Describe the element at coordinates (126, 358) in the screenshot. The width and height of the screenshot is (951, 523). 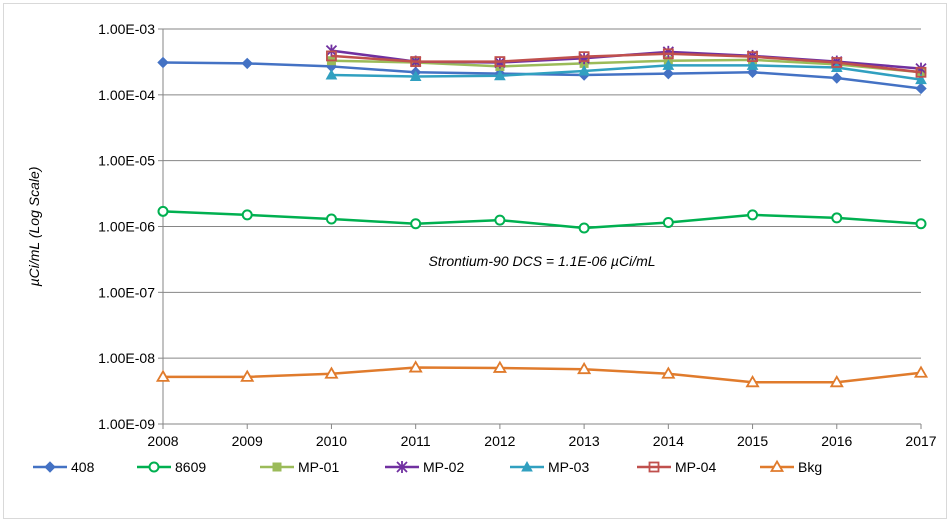
I see `y-tick-label: 1.00E-08` at that location.